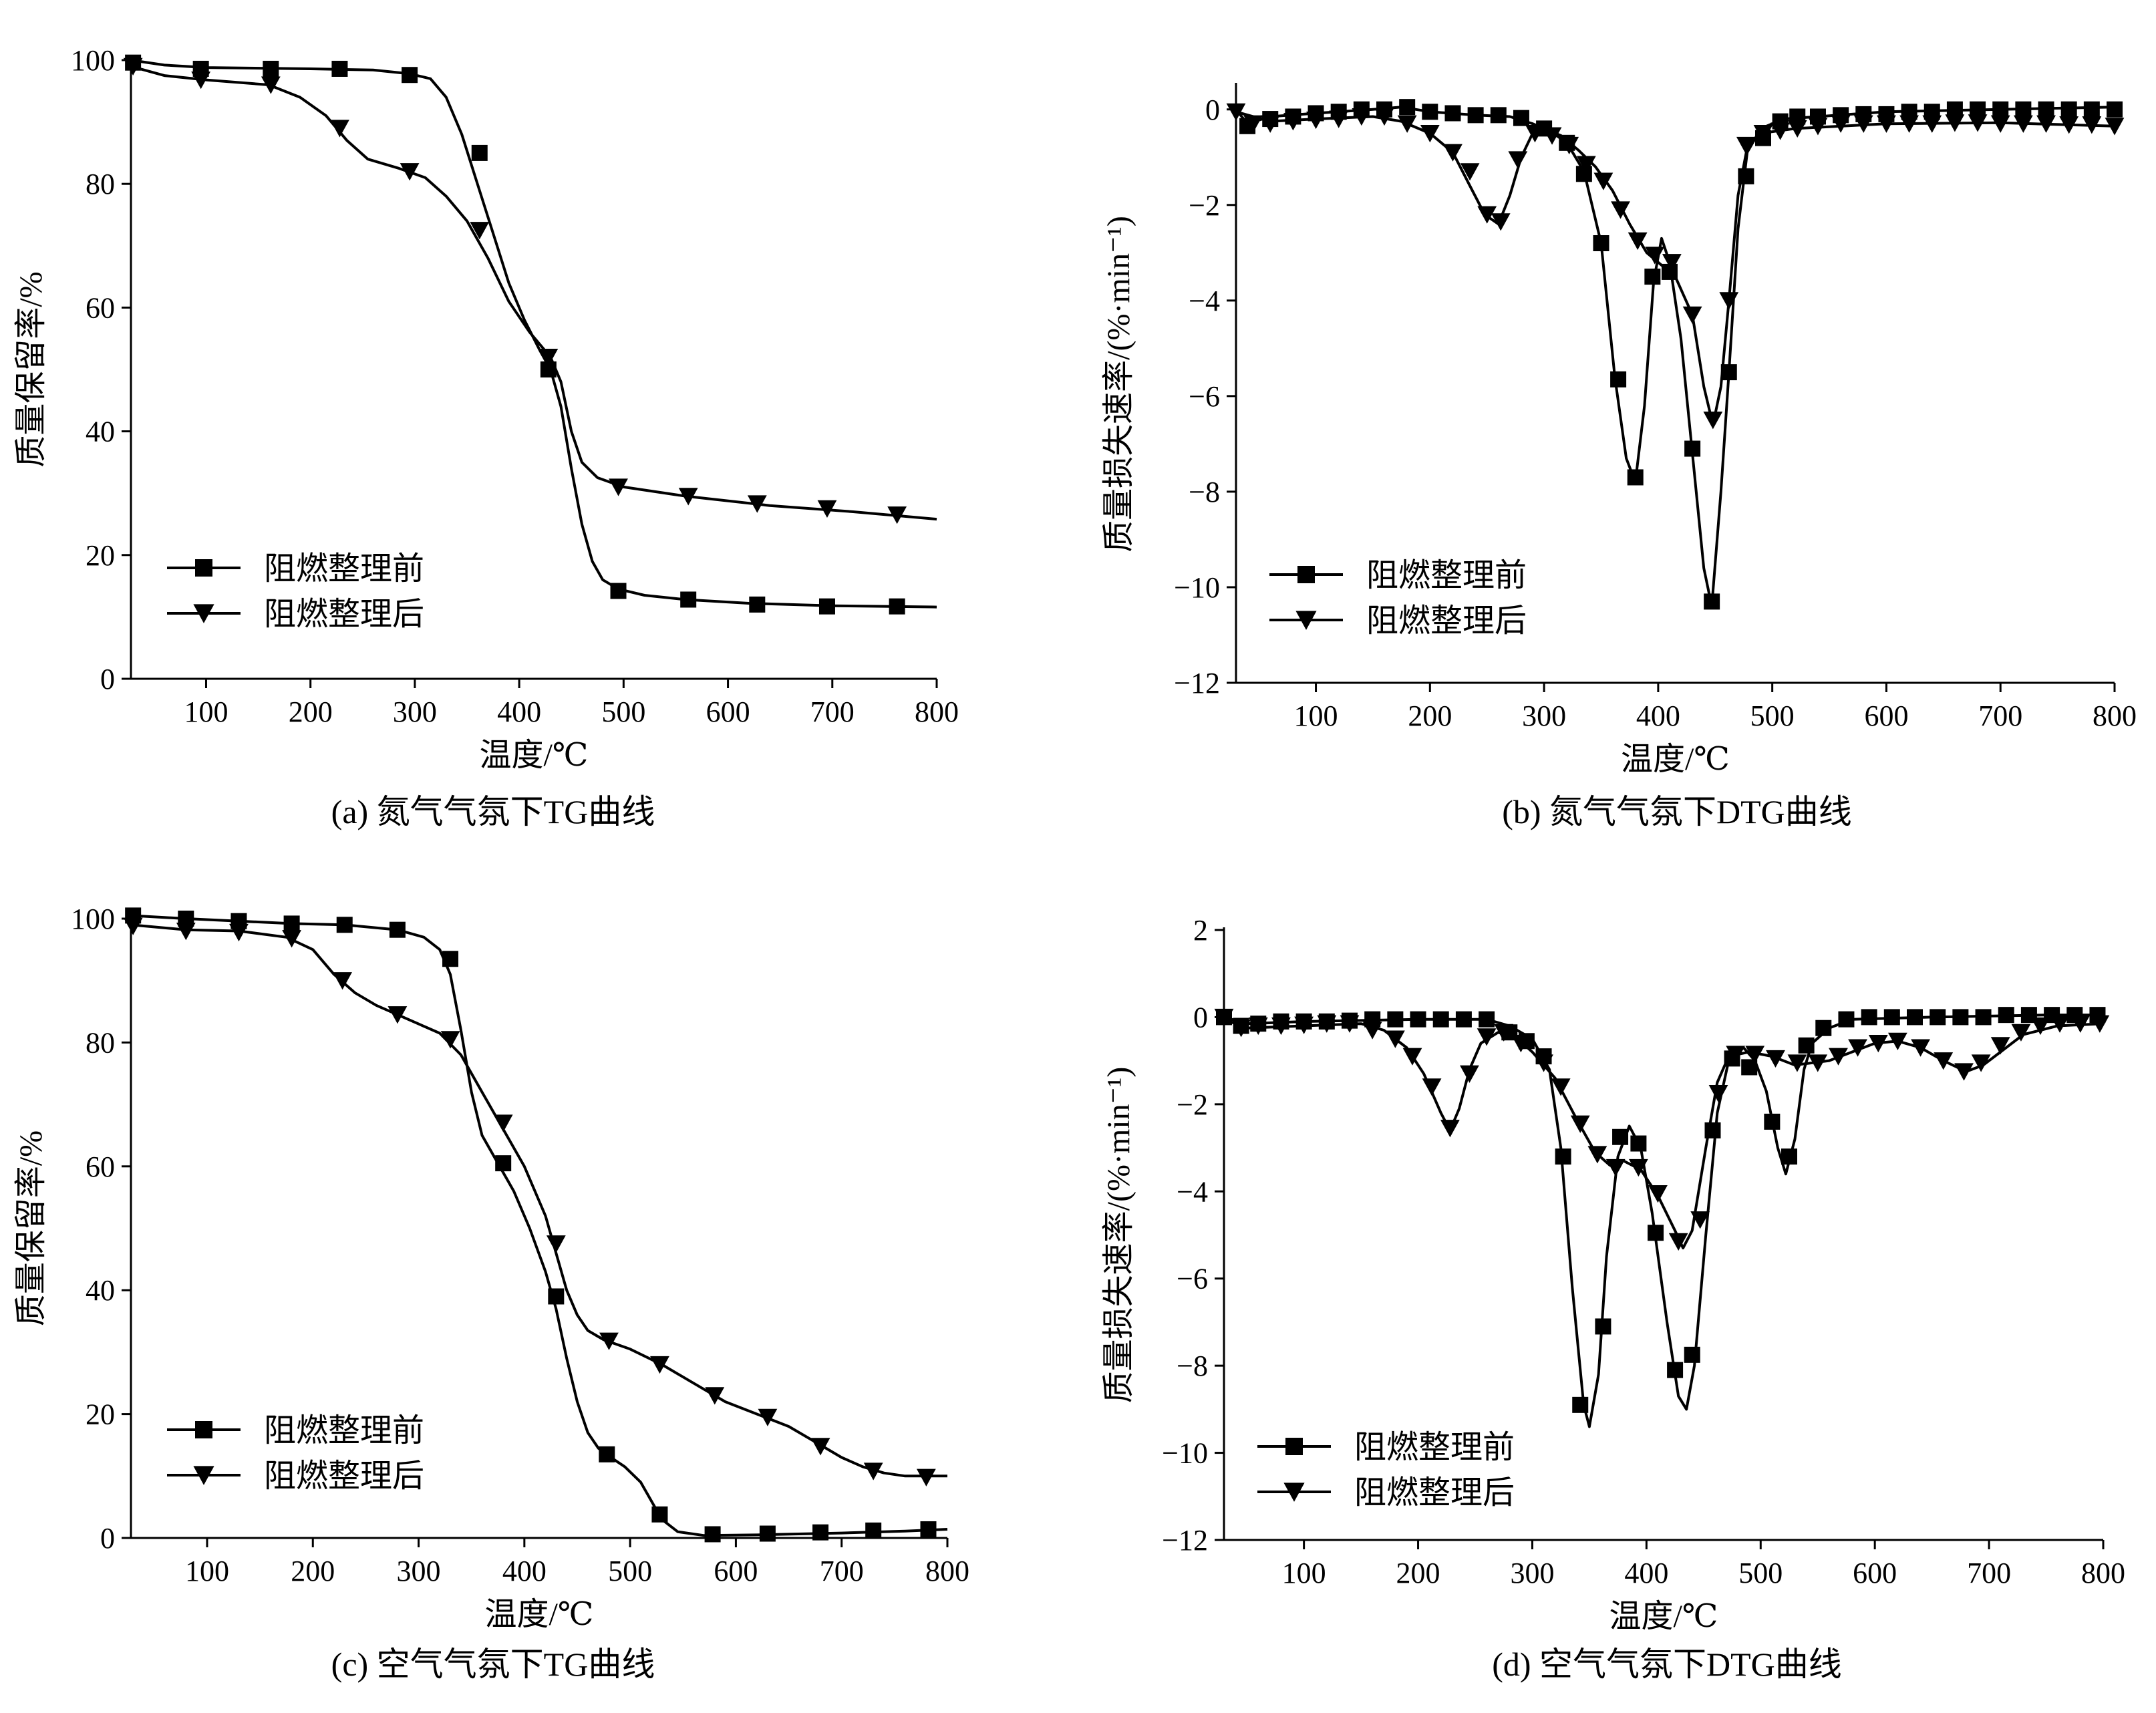 This screenshot has height=1713, width=2156. Describe the element at coordinates (1772, 715) in the screenshot. I see `x-tick-label: 500` at that location.